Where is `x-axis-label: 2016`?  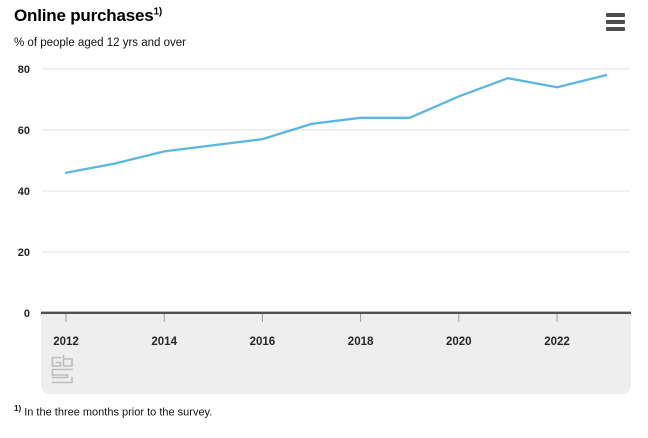
x-axis-label: 2016 is located at coordinates (263, 342).